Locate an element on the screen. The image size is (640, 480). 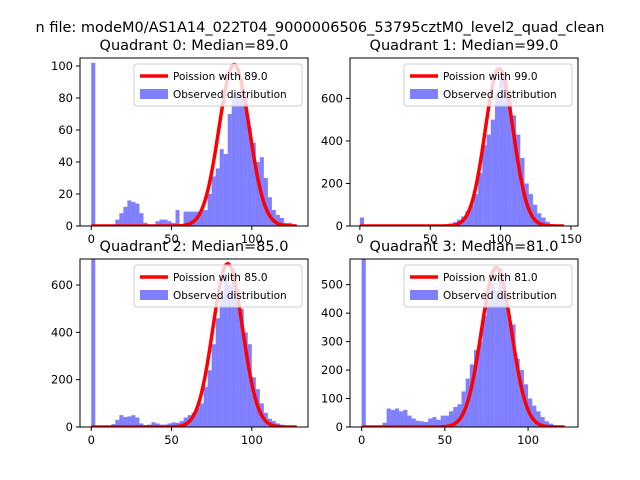
legend-entry-poisson: Poission with 89.0 is located at coordinates (220, 77).